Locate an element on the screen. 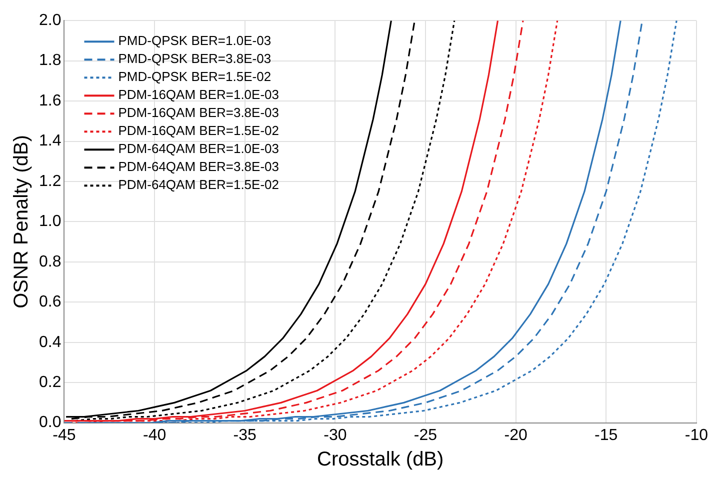 The image size is (719, 480). y-tick-label: 0.6 is located at coordinates (50, 302).